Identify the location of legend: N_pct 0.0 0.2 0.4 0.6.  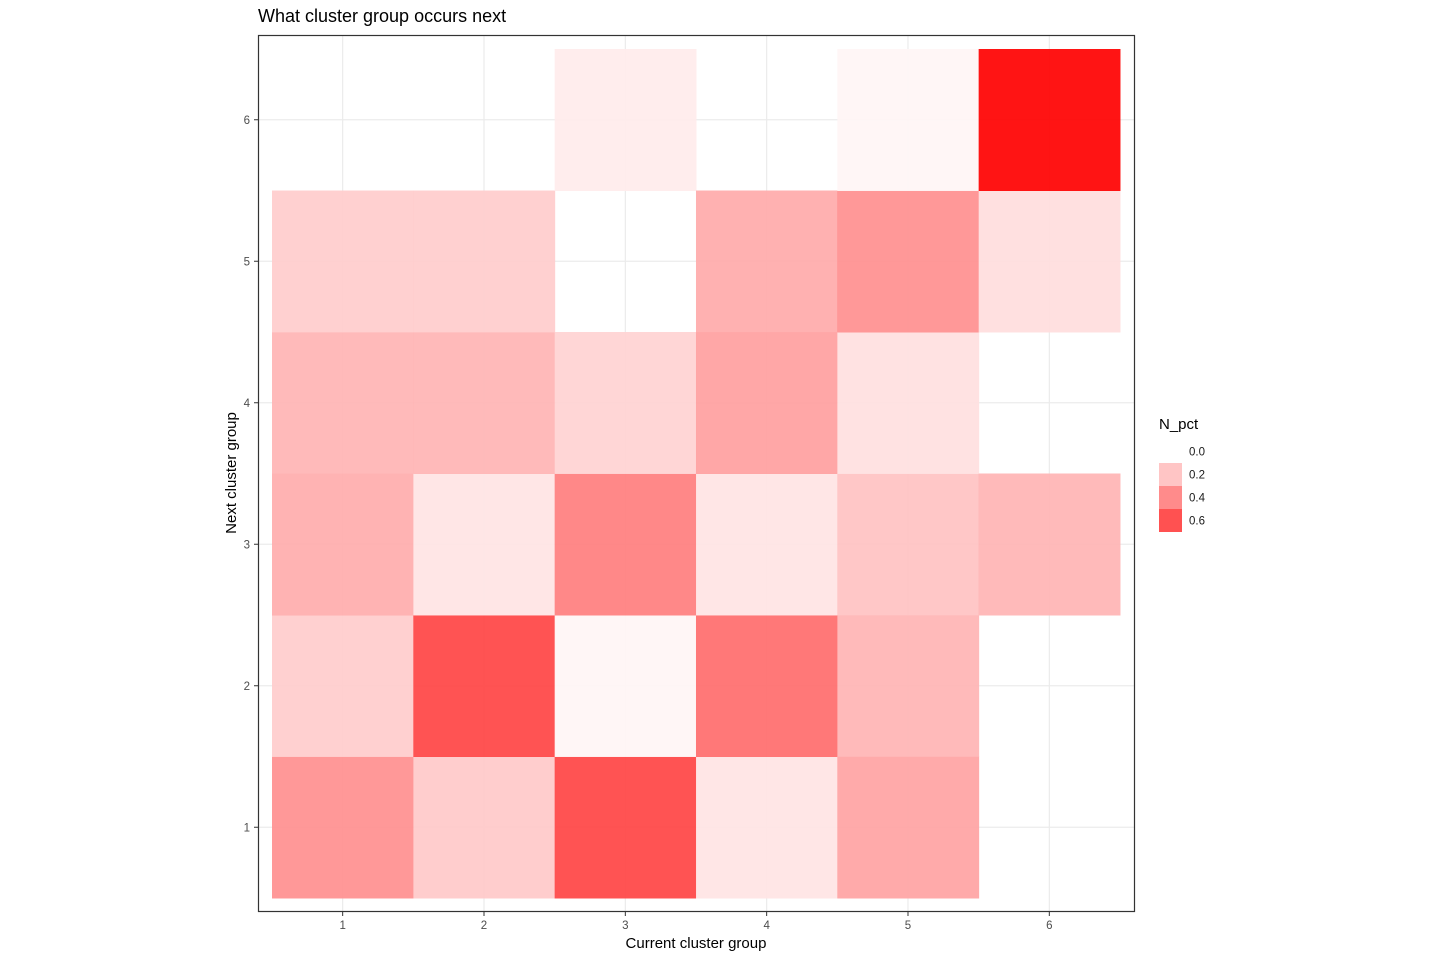
(1182, 474).